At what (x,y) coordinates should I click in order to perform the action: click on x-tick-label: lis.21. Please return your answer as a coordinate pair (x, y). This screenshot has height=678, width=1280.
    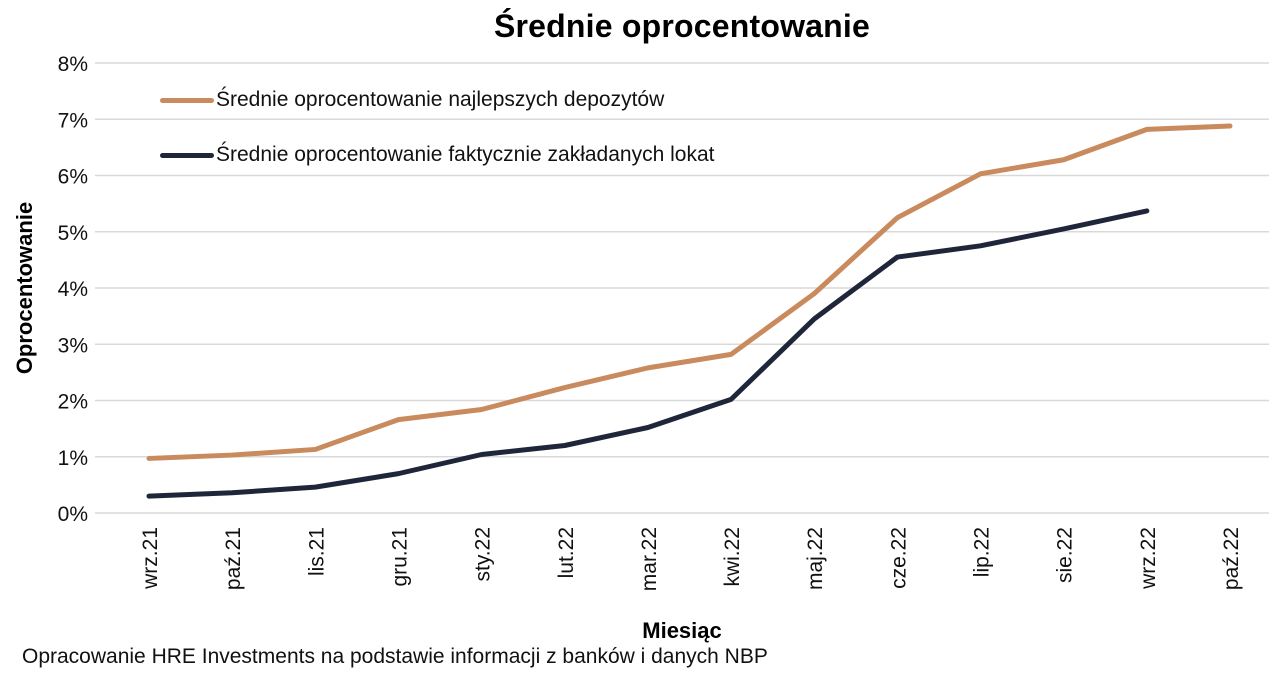
    Looking at the image, I should click on (316, 551).